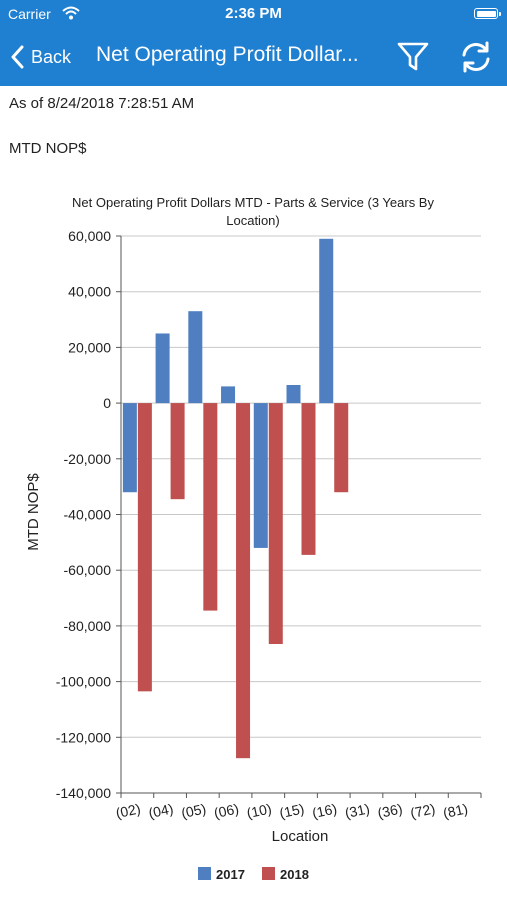  Describe the element at coordinates (83, 737) in the screenshot. I see `y-tick-label: -120,000` at that location.